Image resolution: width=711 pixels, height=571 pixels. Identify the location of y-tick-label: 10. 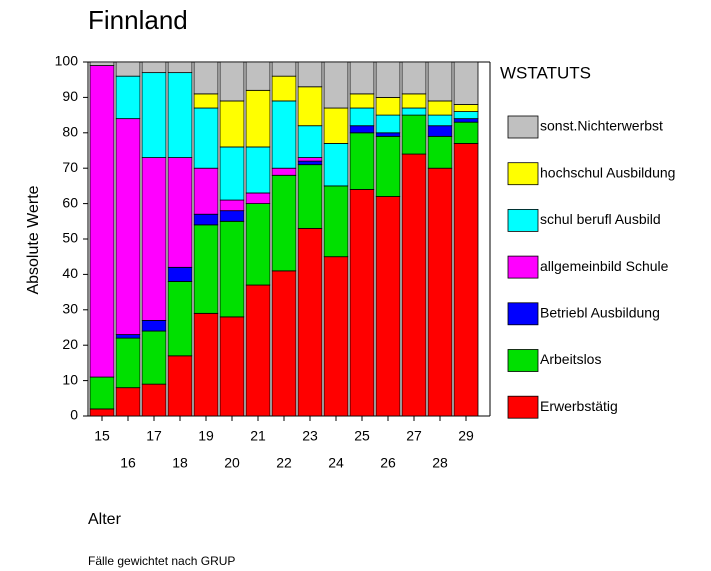
(70, 379).